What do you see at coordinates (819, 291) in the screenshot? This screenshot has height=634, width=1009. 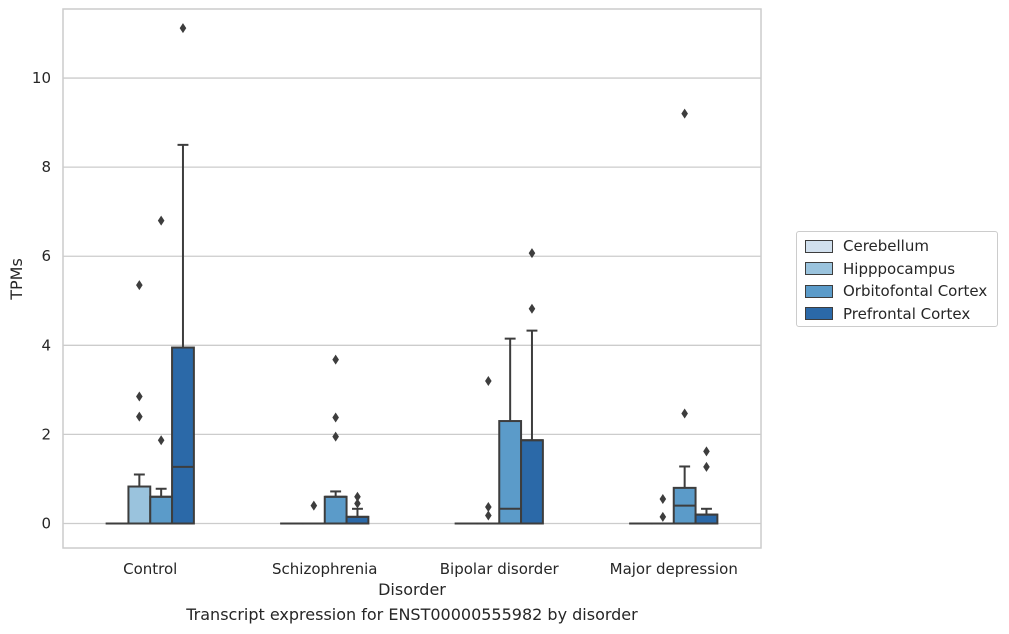 I see `legend-swatch-orbitofrontal` at bounding box center [819, 291].